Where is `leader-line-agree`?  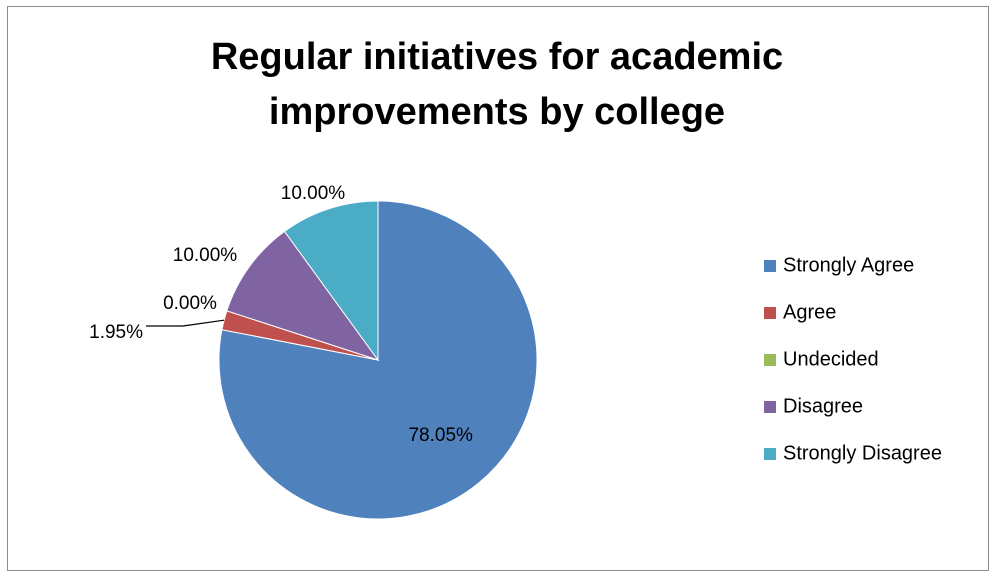
leader-line-agree is located at coordinates (185, 323).